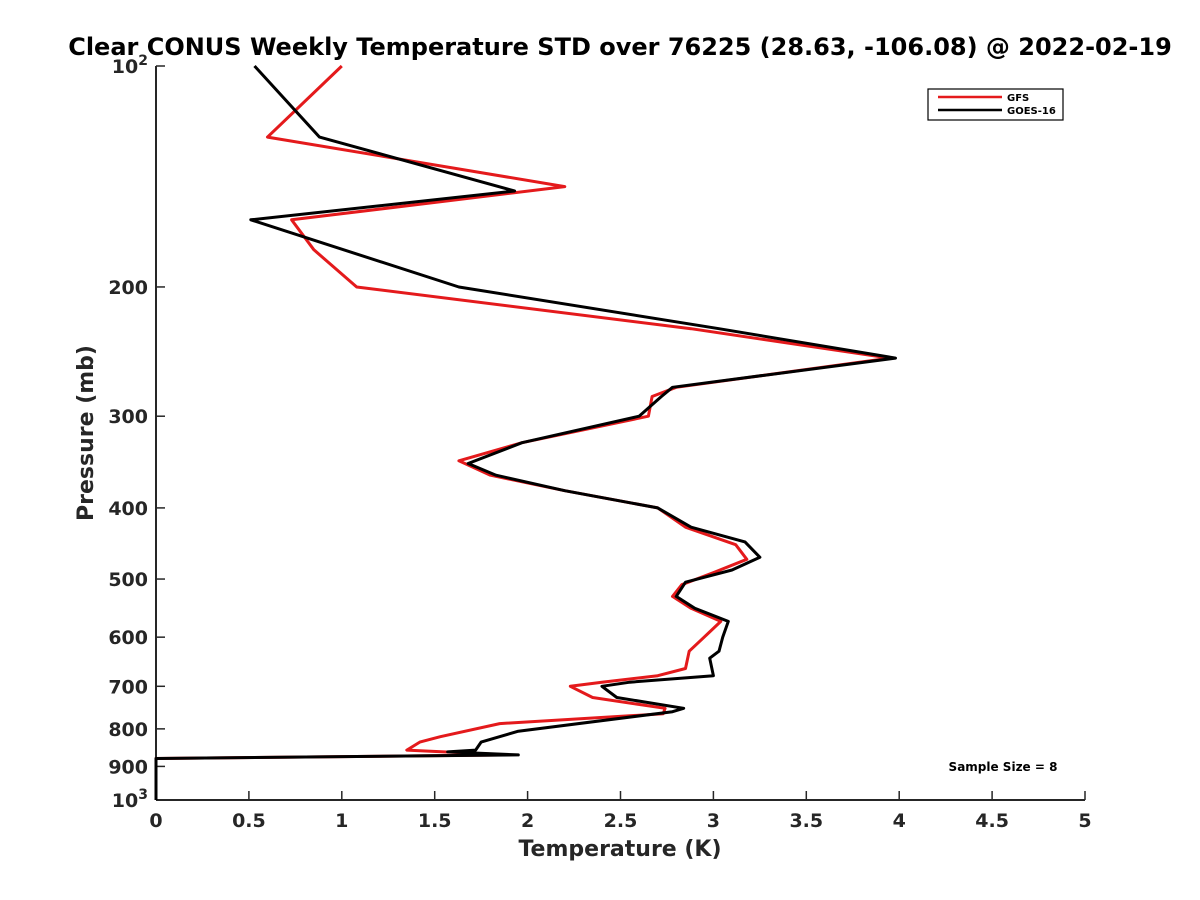 The image size is (1200, 900). Describe the element at coordinates (249, 821) in the screenshot. I see `x-tick-label: 0.5` at that location.